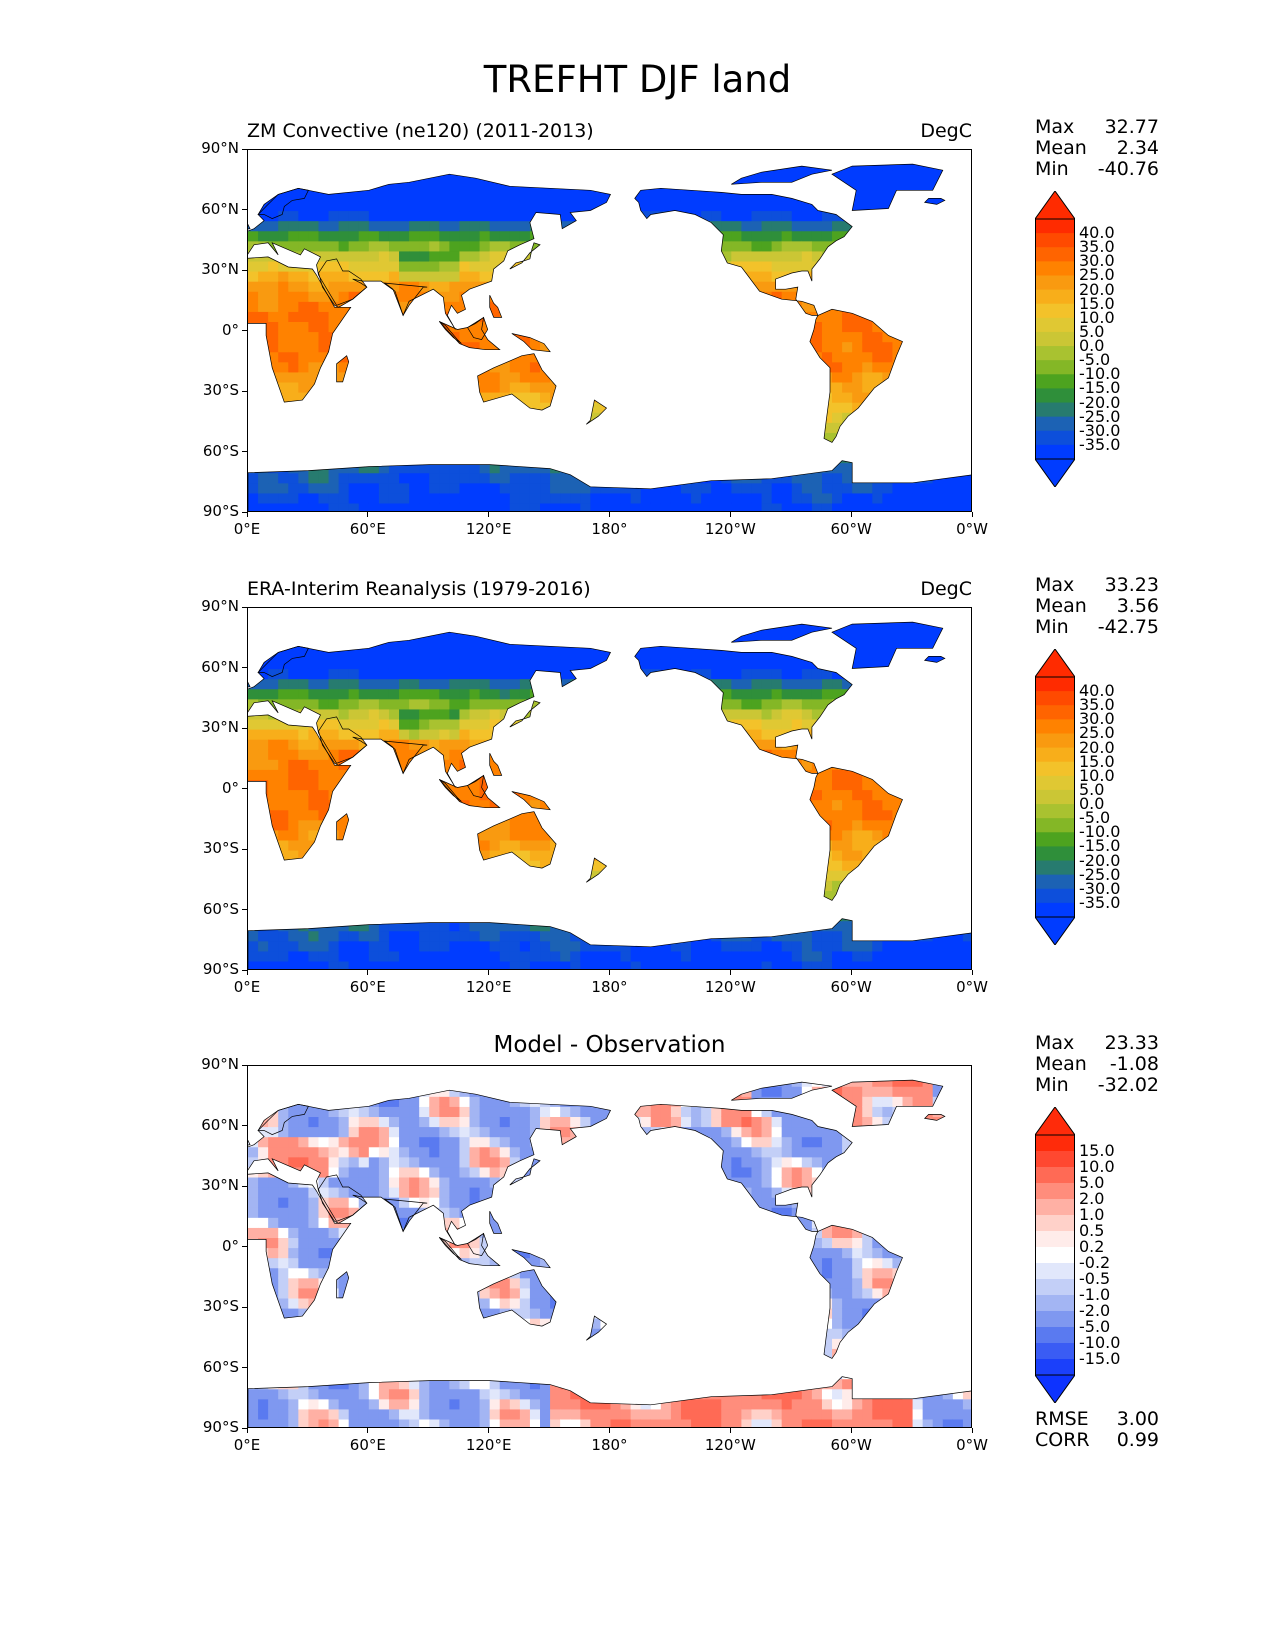  What do you see at coordinates (1095, 1278) in the screenshot?
I see `colorbar-tick-label: -0.5` at bounding box center [1095, 1278].